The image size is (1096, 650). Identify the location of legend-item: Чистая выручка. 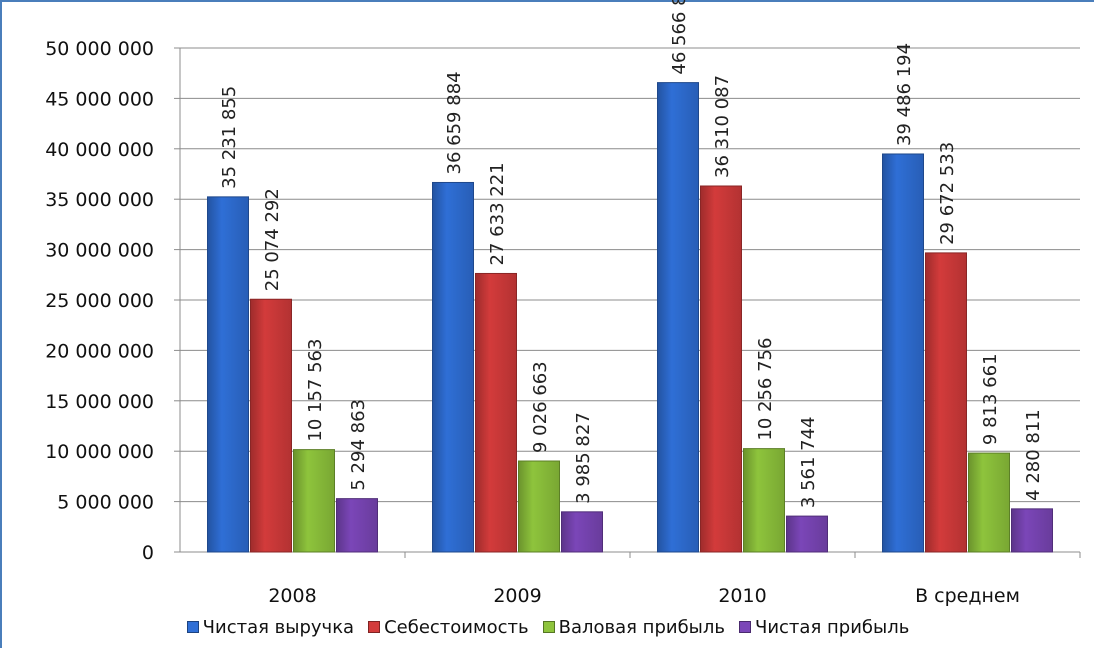
(270, 627).